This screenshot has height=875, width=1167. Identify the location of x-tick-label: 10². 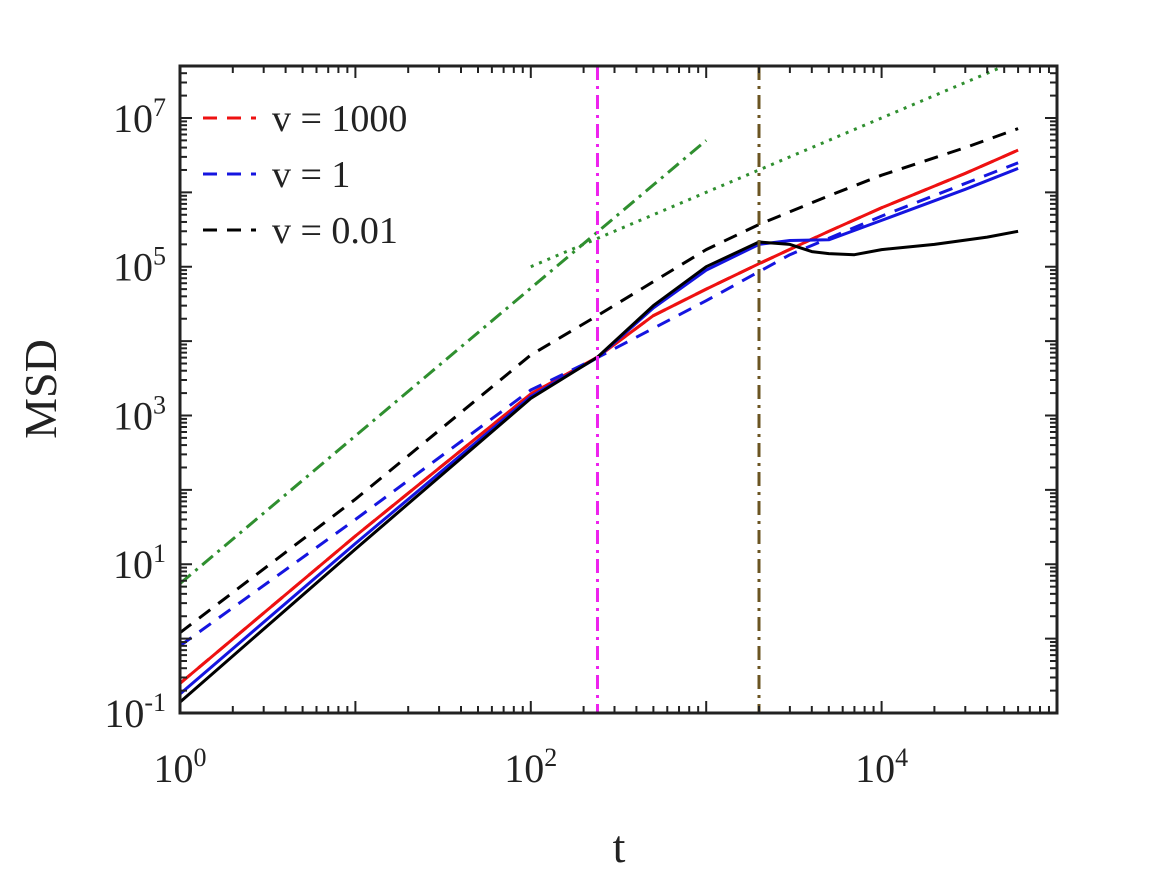
(530, 767).